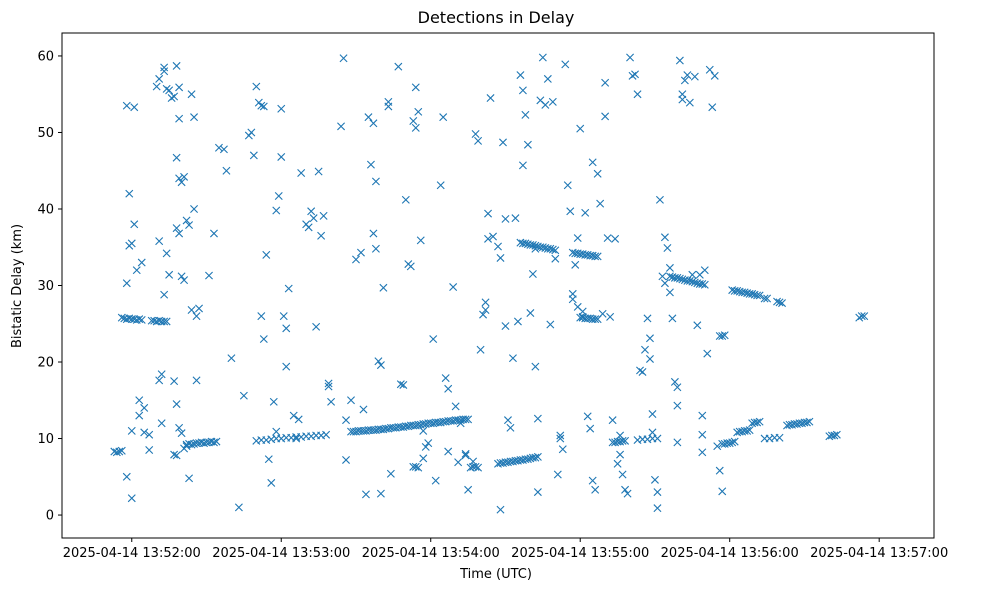 The width and height of the screenshot is (986, 594). What do you see at coordinates (879, 553) in the screenshot?
I see `x-tick-label: 2025-04-14 13:57:00` at bounding box center [879, 553].